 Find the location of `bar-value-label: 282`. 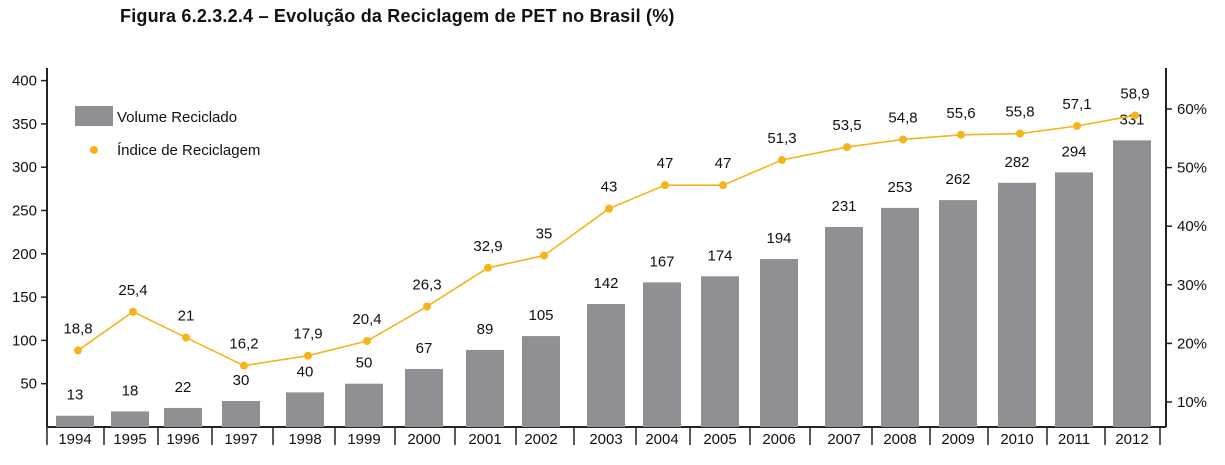

bar-value-label: 282 is located at coordinates (1016, 162).